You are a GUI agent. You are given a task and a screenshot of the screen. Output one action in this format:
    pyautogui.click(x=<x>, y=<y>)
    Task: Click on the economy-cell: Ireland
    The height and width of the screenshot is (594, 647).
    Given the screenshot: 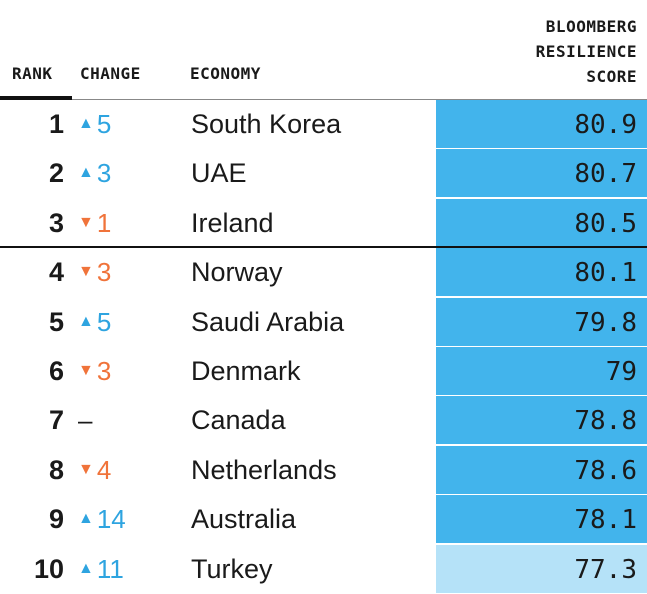 What is the action you would take?
    pyautogui.click(x=232, y=222)
    